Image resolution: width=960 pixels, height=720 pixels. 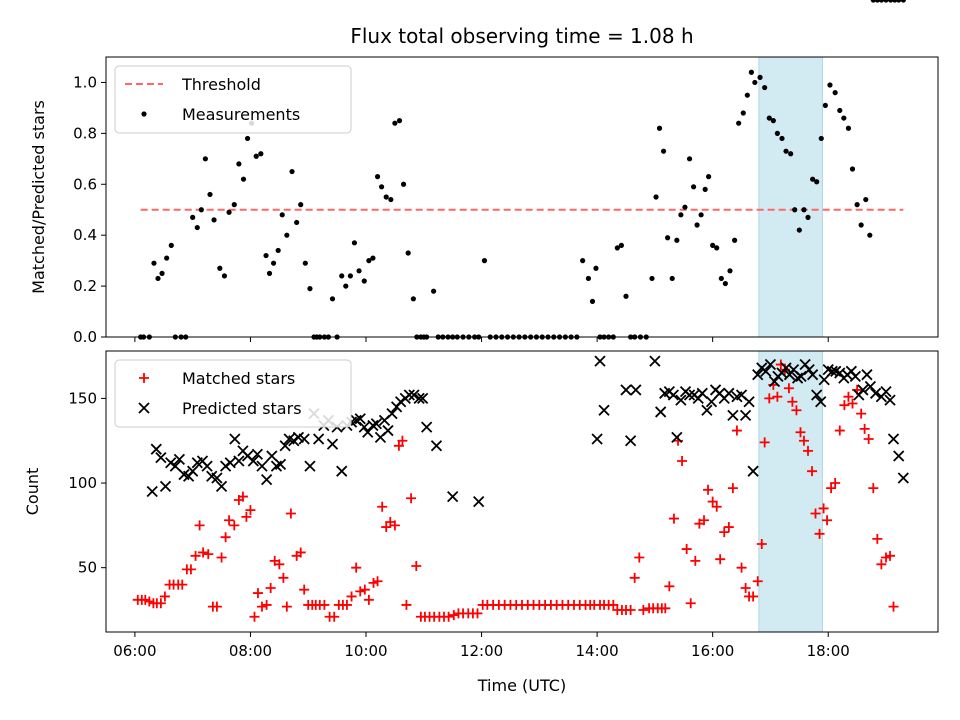 What do you see at coordinates (233, 99) in the screenshot?
I see `legend-box` at bounding box center [233, 99].